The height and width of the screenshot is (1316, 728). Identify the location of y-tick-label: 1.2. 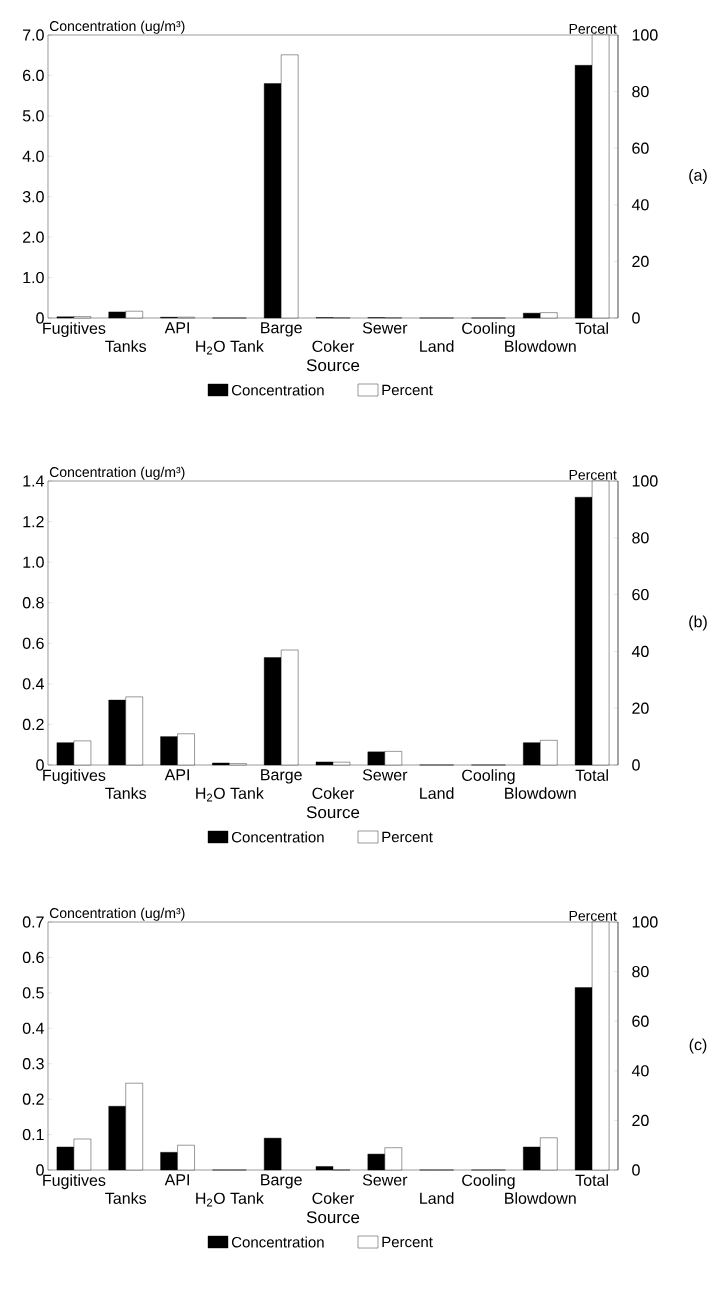
(33, 522).